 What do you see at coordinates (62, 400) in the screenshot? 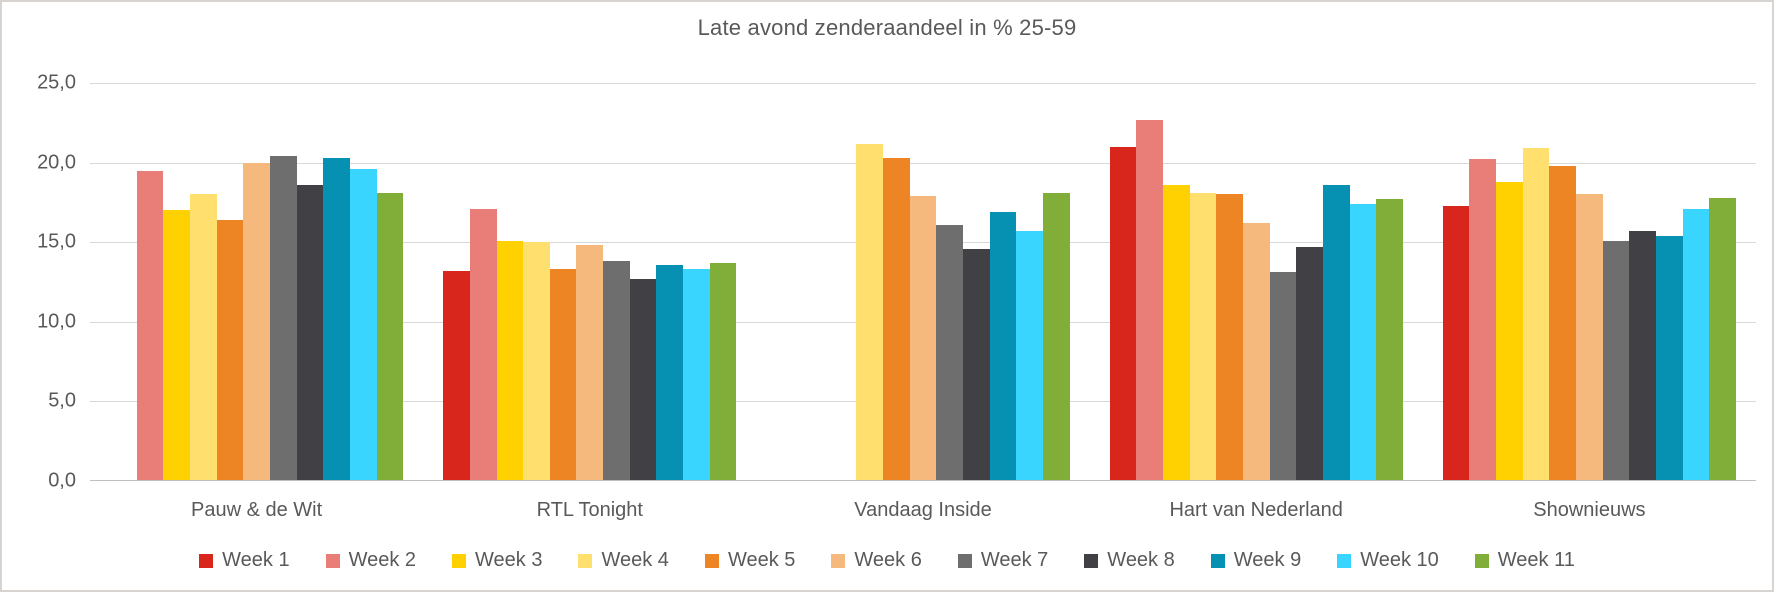
I see `y-axis-tick-label: 5,0` at bounding box center [62, 400].